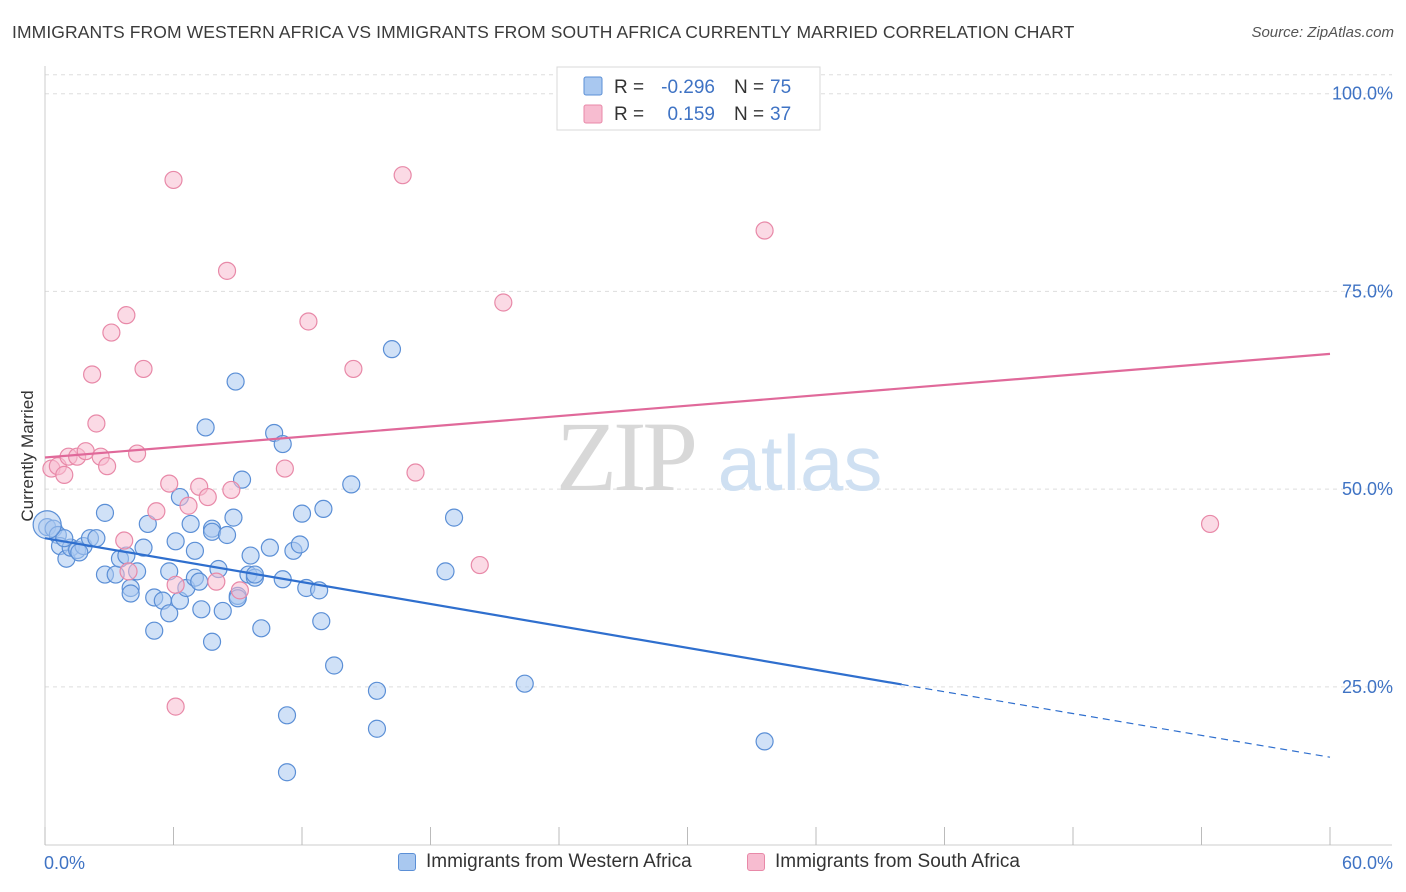 This screenshot has height=892, width=1406. Describe the element at coordinates (1362, 94) in the screenshot. I see `y-tick-label-3: 100.0%` at that location.